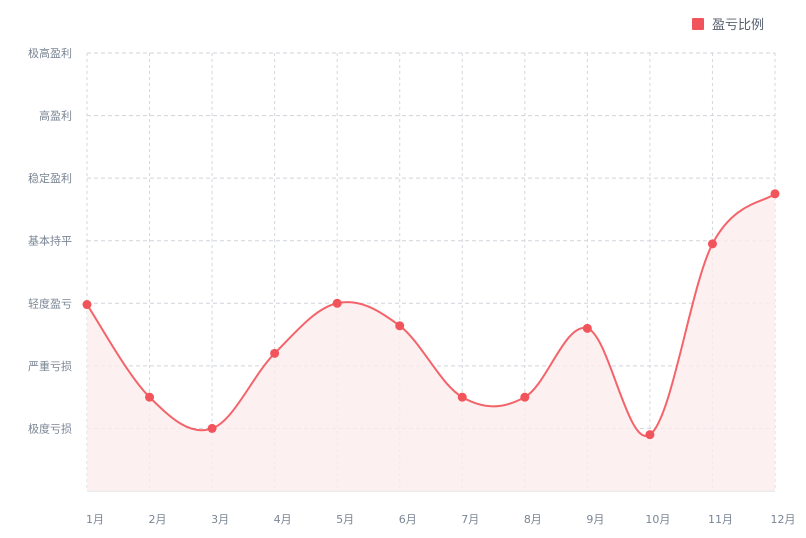 This screenshot has width=806, height=538. I want to click on y-axis-tick-labels: 极度亏损 严重亏损 轻度盈亏 基本持平 稳定盈利 高盈利 极高盈利, so click(50, 240).